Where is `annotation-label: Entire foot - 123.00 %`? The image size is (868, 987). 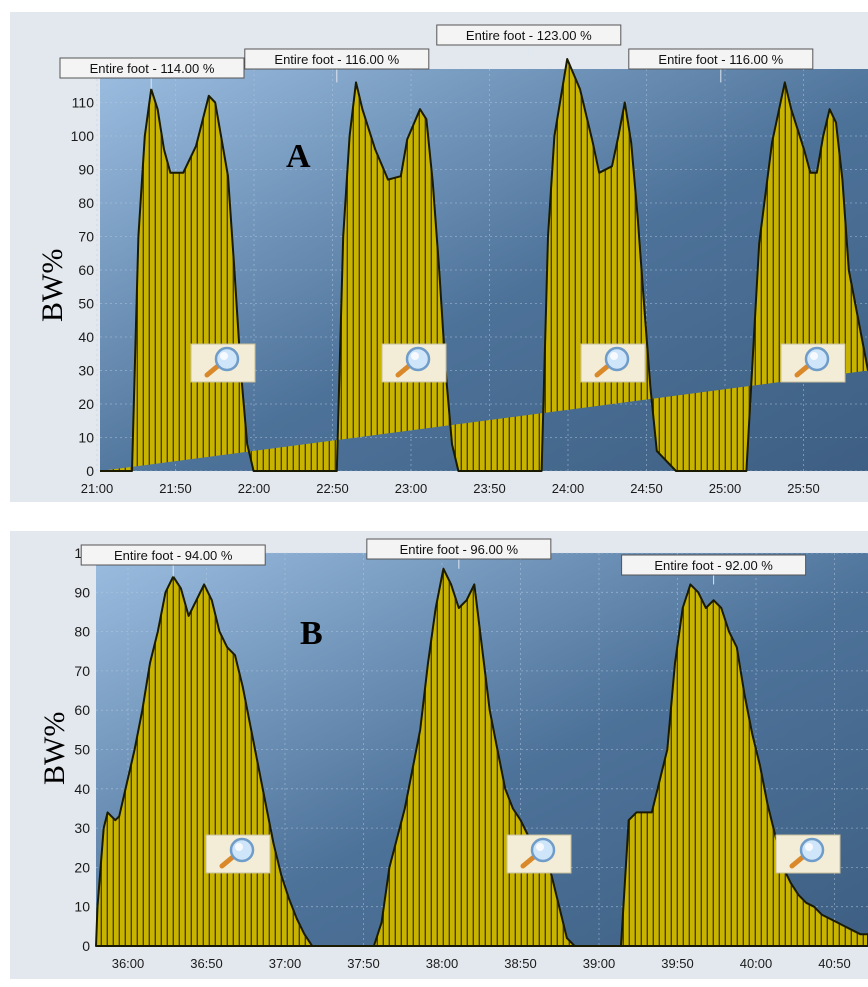
annotation-label: Entire foot - 123.00 % is located at coordinates (529, 35).